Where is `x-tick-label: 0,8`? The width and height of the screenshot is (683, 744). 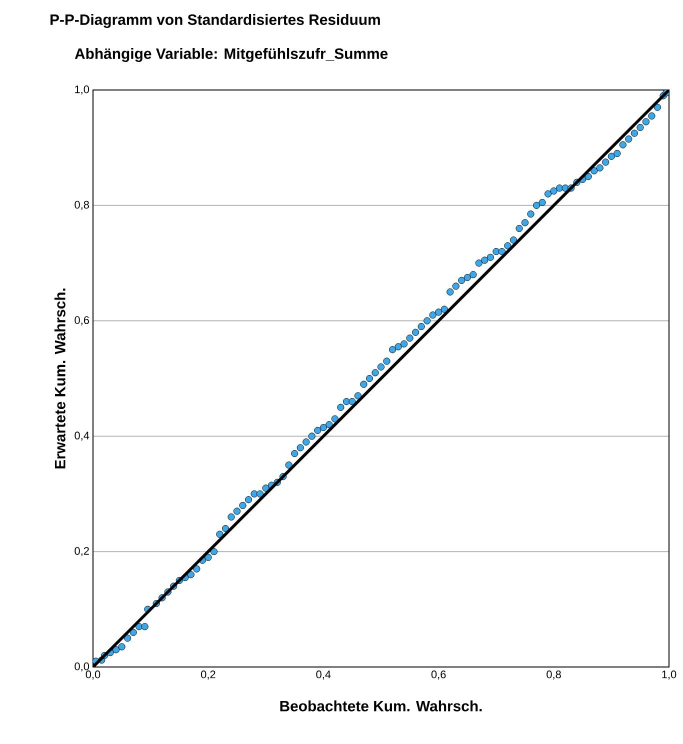
x-tick-label: 0,8 is located at coordinates (553, 675).